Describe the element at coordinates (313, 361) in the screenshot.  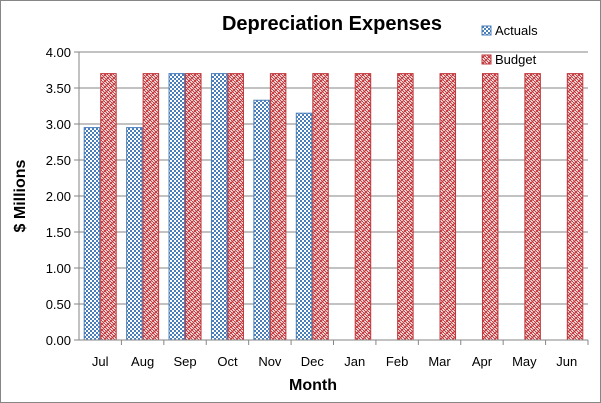
I see `x-tick-label: Dec` at that location.